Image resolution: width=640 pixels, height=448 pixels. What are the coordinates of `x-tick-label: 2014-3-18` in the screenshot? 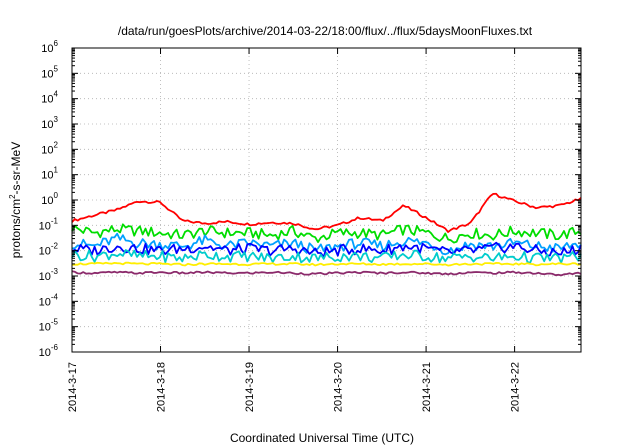 It's located at (162, 387).